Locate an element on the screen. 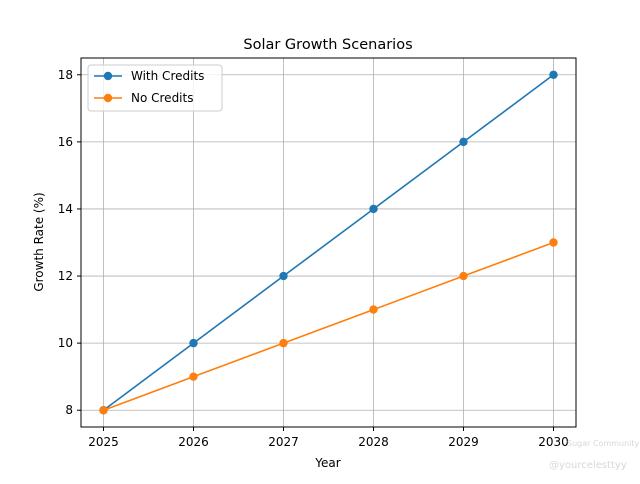  y-axis-label: Growth Rate (%) is located at coordinates (39, 241).